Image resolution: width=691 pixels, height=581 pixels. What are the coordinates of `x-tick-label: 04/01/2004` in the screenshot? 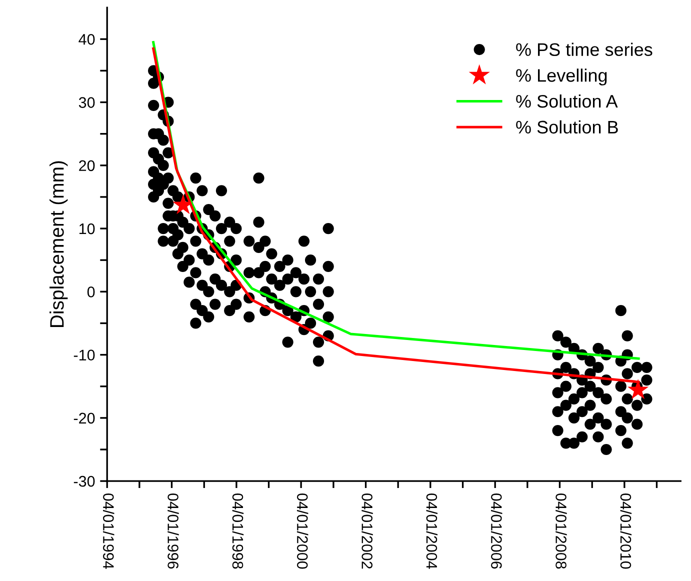 It's located at (432, 531).